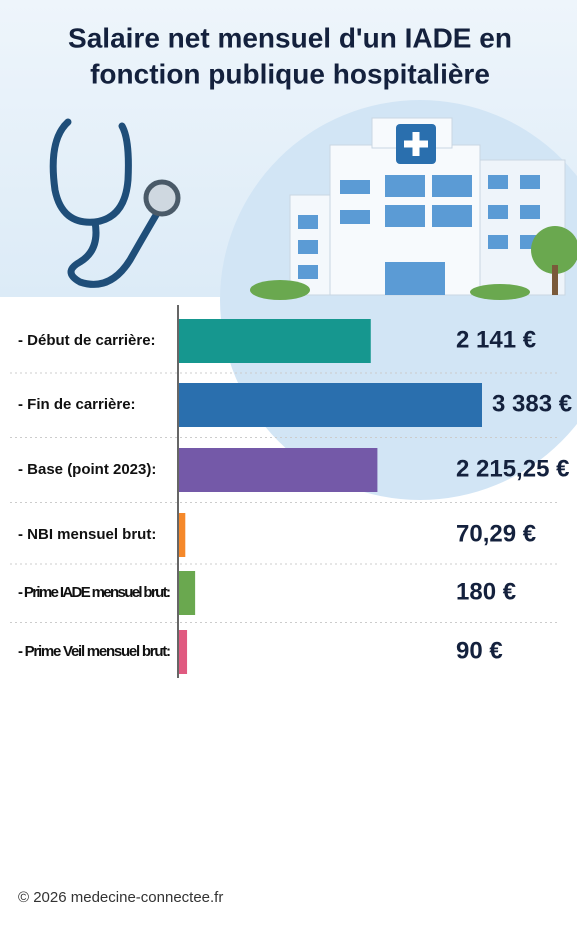 This screenshot has width=577, height=926. What do you see at coordinates (87, 534) in the screenshot?
I see `category-label: - NBI mensuel brut:` at bounding box center [87, 534].